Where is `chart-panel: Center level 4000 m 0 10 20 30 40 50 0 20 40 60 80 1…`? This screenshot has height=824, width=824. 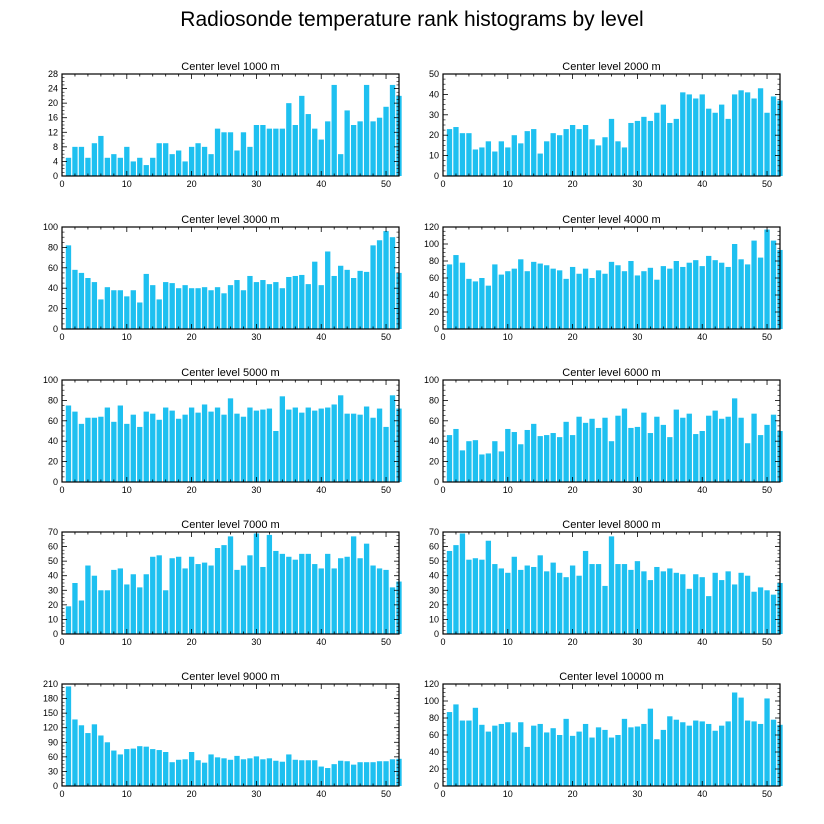
chart-panel: Center level 4000 m 0 10 20 30 40 50 0 20 40 60 80 1… is located at coordinates (603, 278).